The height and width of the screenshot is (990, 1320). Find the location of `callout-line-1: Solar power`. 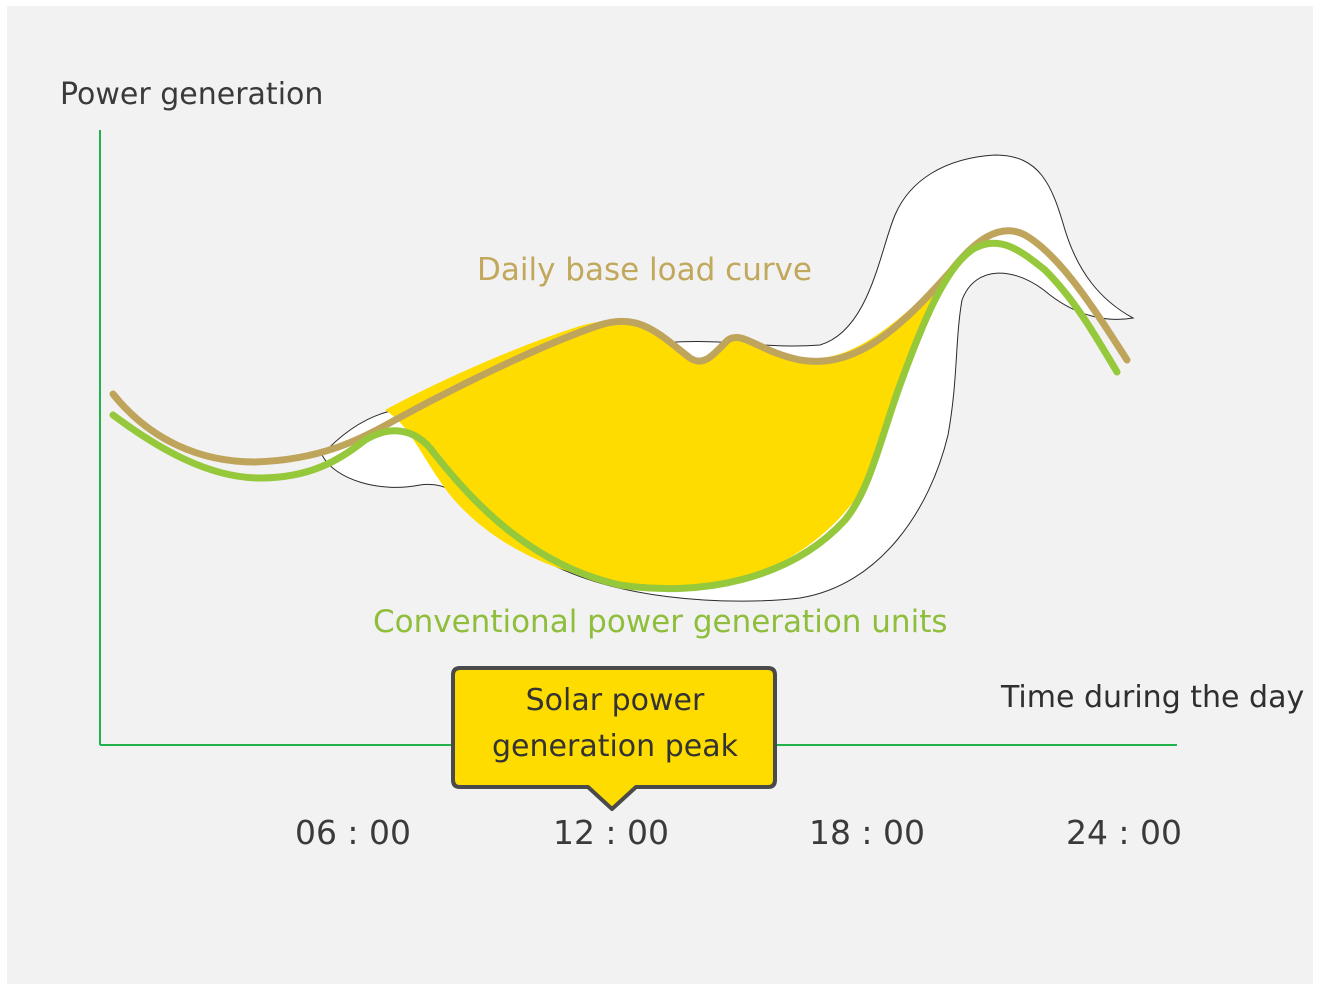

callout-line-1: Solar power is located at coordinates (615, 700).